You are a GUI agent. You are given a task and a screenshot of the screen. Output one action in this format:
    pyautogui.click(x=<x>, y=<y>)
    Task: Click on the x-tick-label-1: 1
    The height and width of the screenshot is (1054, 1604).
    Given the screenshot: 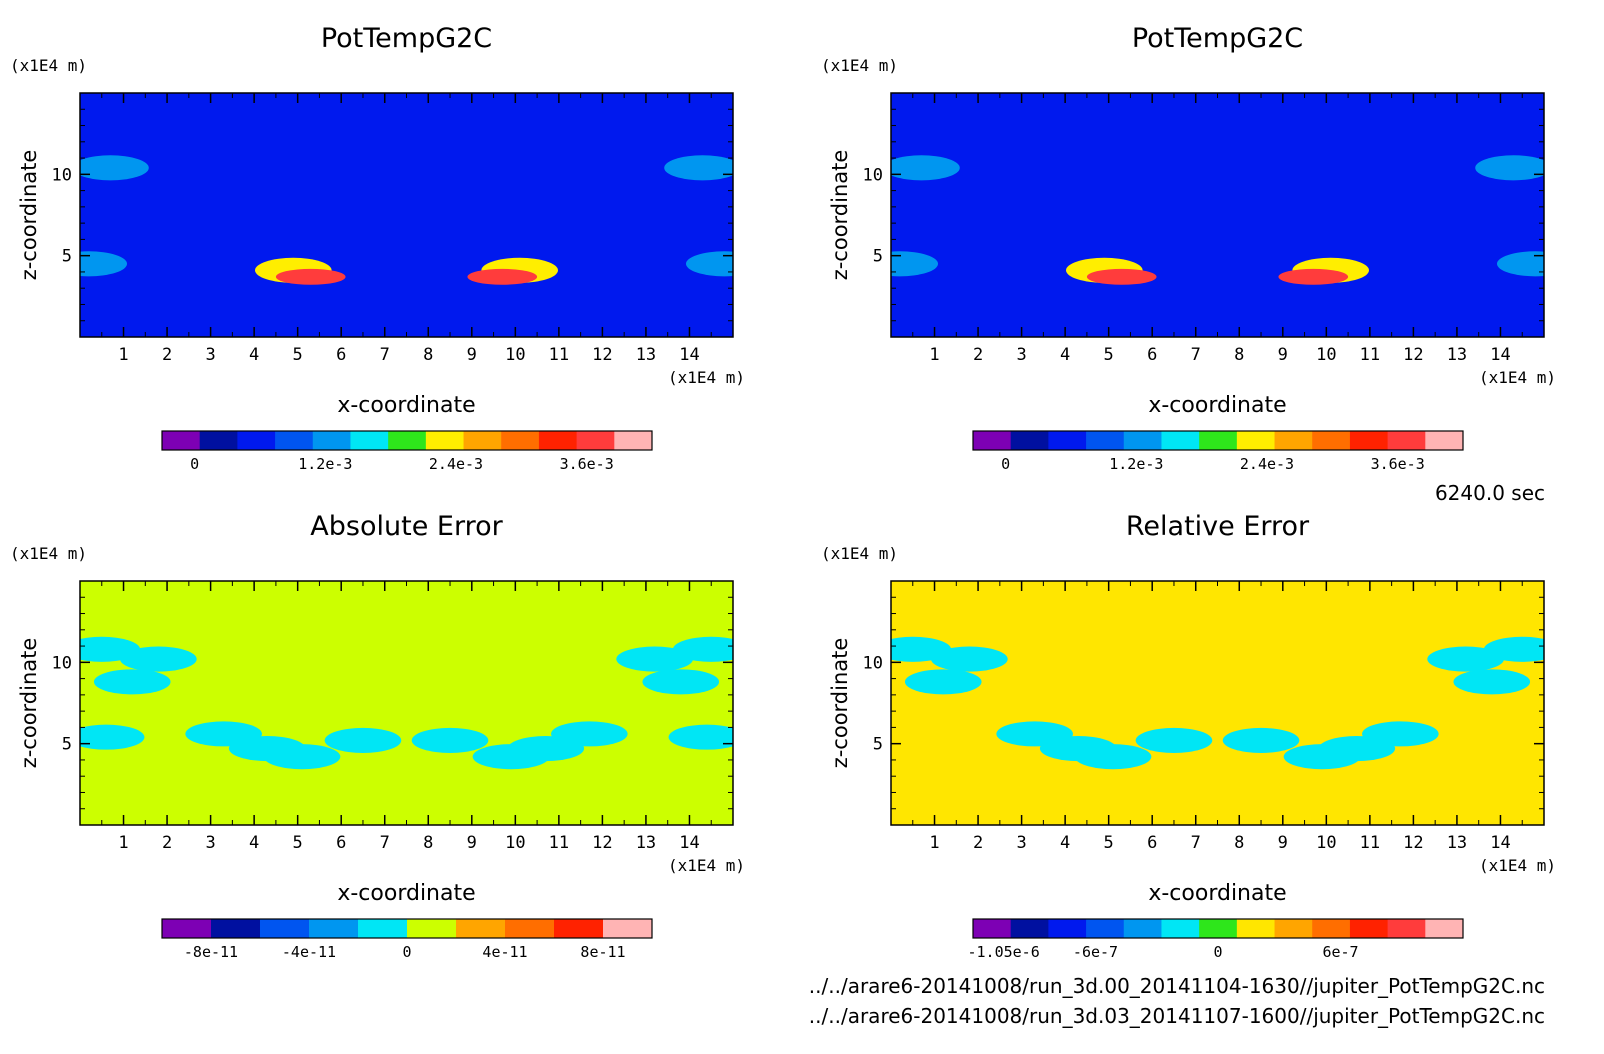 What is the action you would take?
    pyautogui.click(x=123, y=355)
    